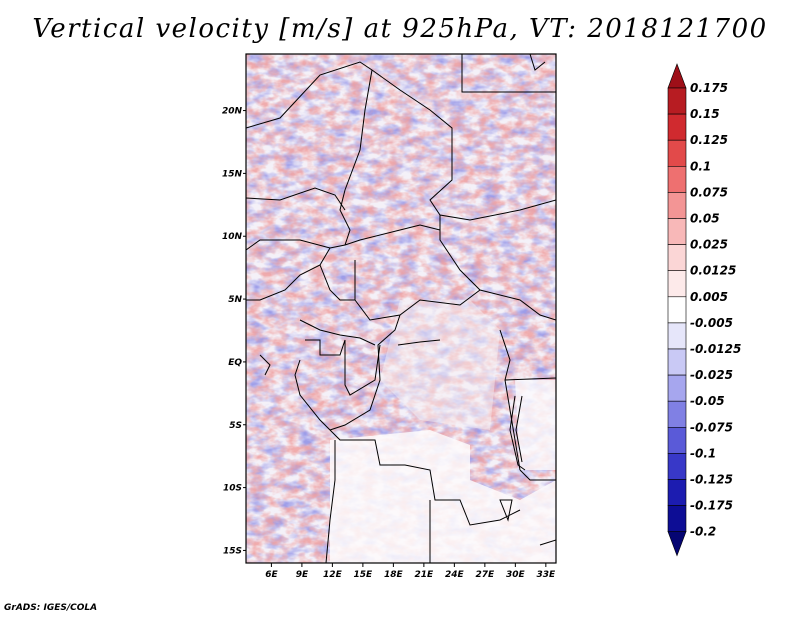 The image size is (800, 618). What do you see at coordinates (709, 88) in the screenshot?
I see `colorbar-label: 0.175` at bounding box center [709, 88].